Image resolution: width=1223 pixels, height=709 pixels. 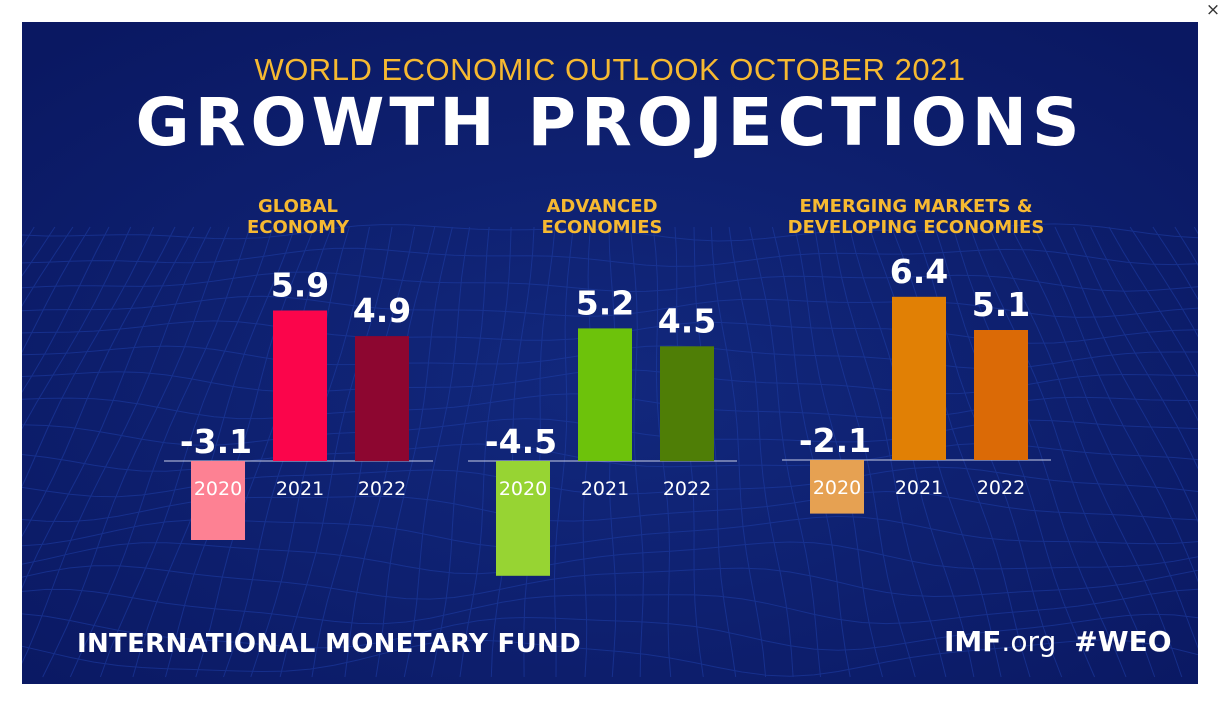 I want to click on chart-title-line: EMERGING MARKETS &, so click(x=915, y=206).